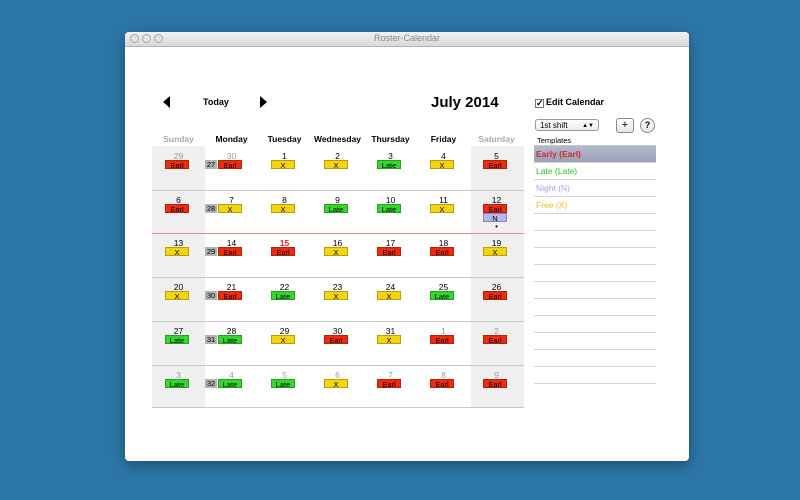 The width and height of the screenshot is (800, 500). Describe the element at coordinates (158, 38) in the screenshot. I see `zoom-window-button` at that location.